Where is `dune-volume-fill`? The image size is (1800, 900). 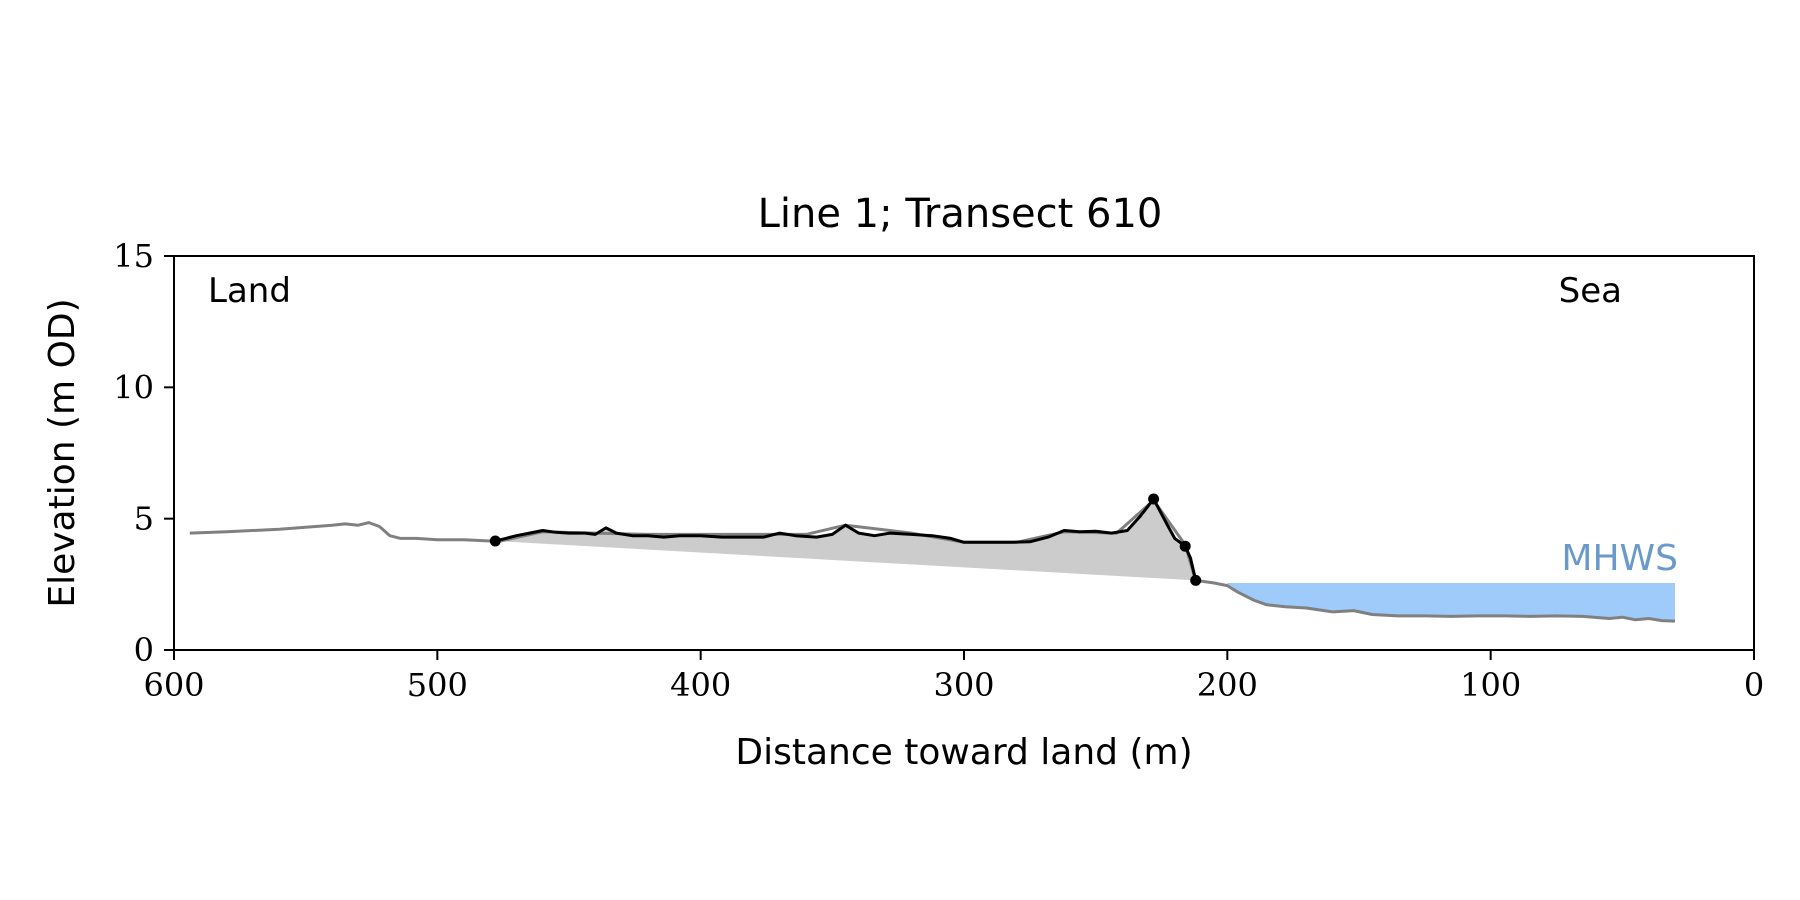 dune-volume-fill is located at coordinates (845, 540).